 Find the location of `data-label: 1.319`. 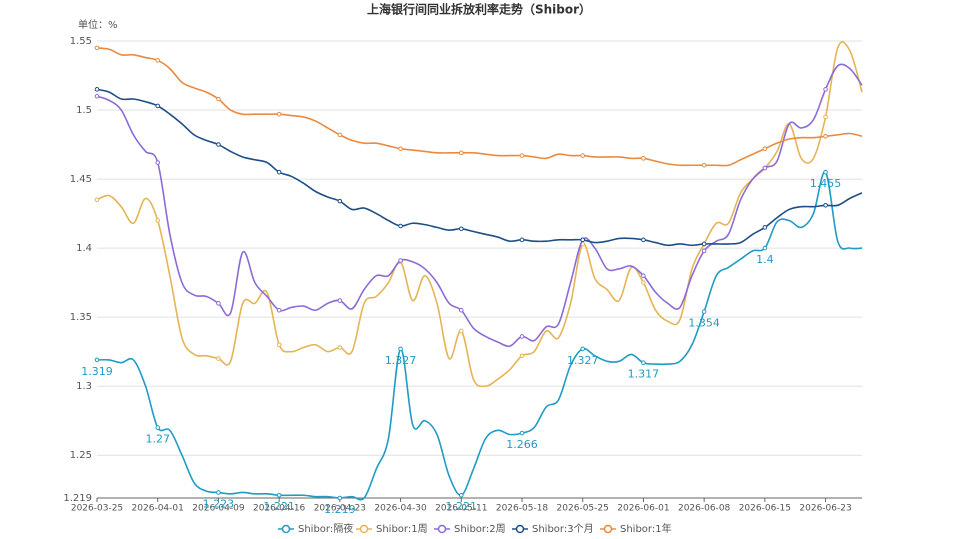

data-label: 1.319 is located at coordinates (97, 371).